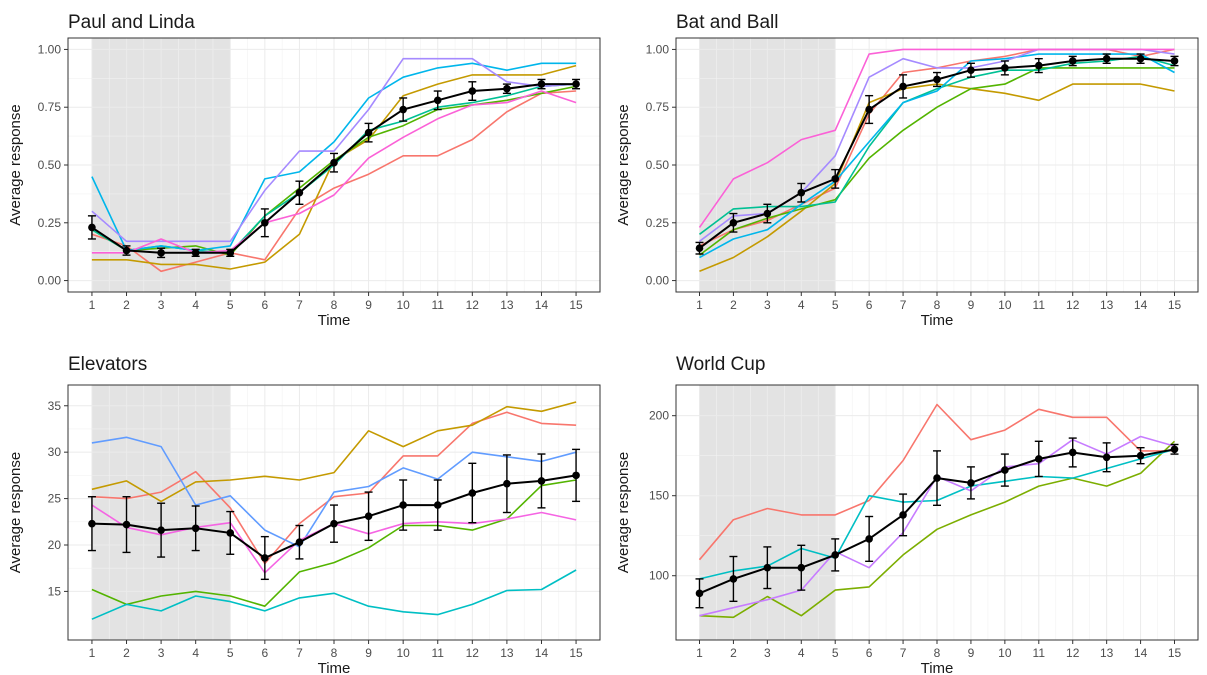 This screenshot has width=1207, height=675. Describe the element at coordinates (55, 452) in the screenshot. I see `y-tick-label: 30` at that location.